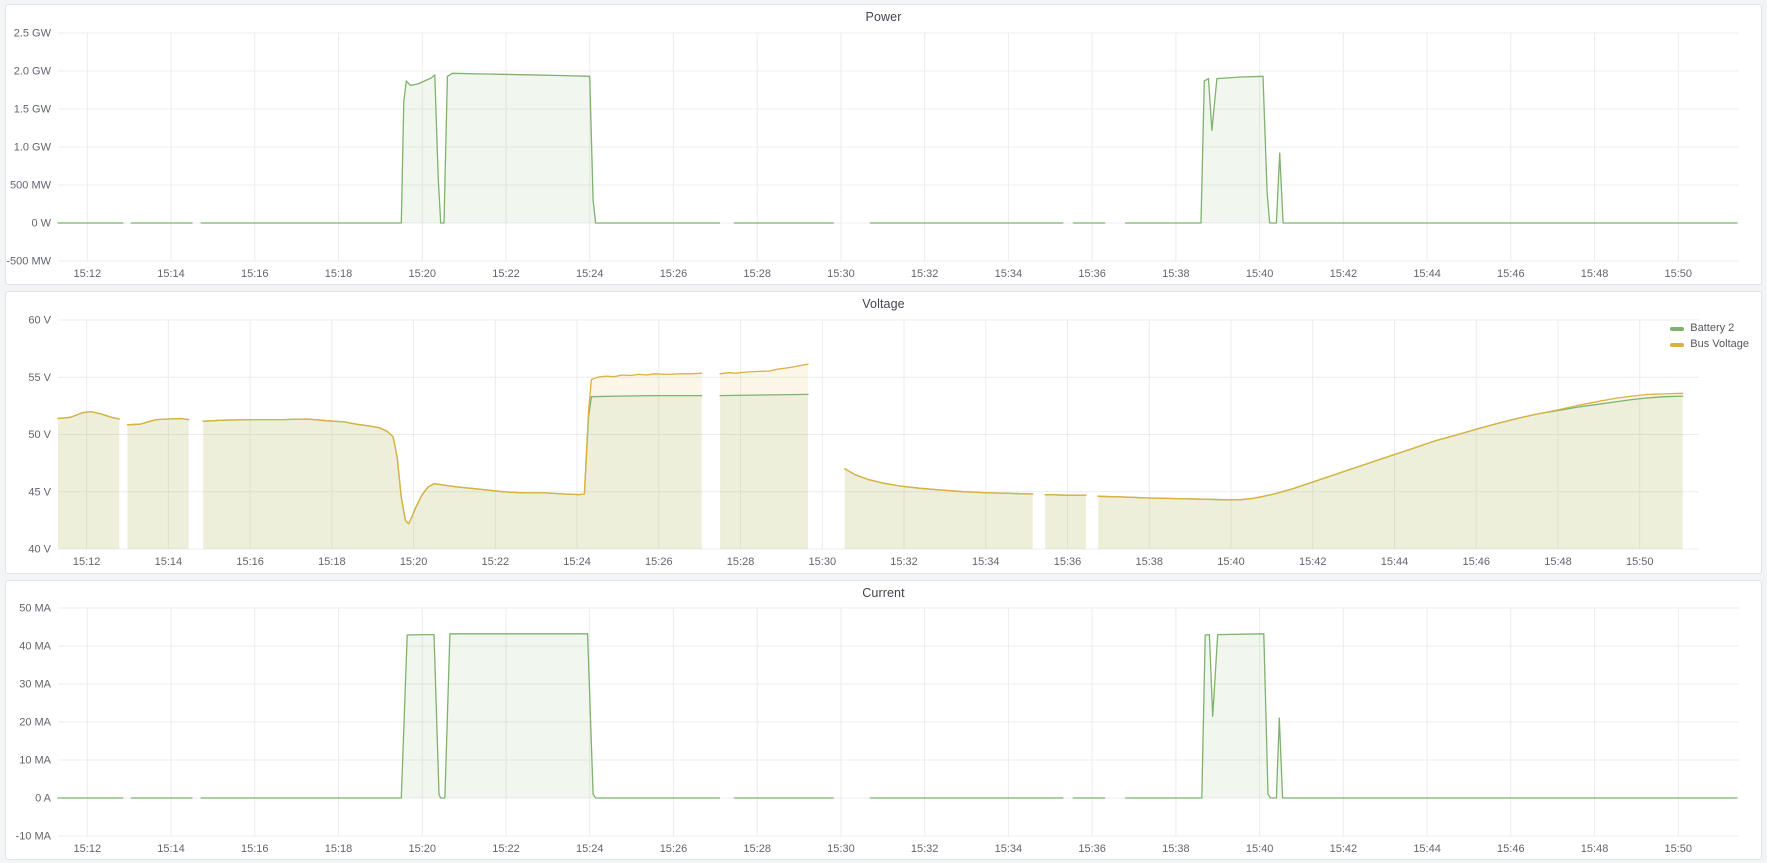 The width and height of the screenshot is (1767, 863). What do you see at coordinates (33, 148) in the screenshot?
I see `svg-text: 1.0 GW` at bounding box center [33, 148].